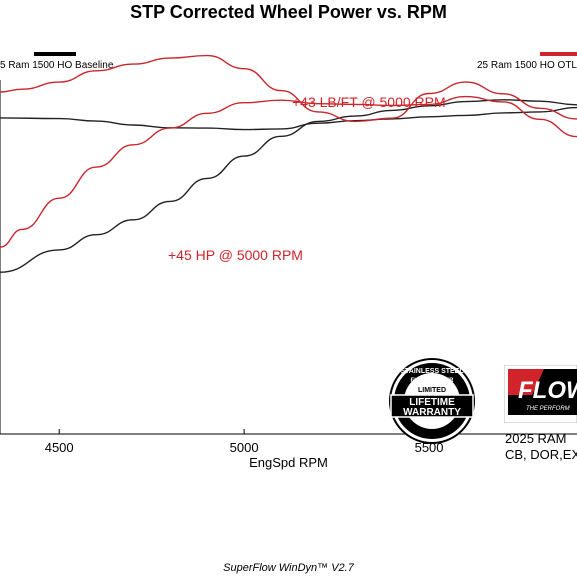 The width and height of the screenshot is (577, 577). I want to click on flowmaster-logo: FLOW THE PERFORM, so click(540, 394).